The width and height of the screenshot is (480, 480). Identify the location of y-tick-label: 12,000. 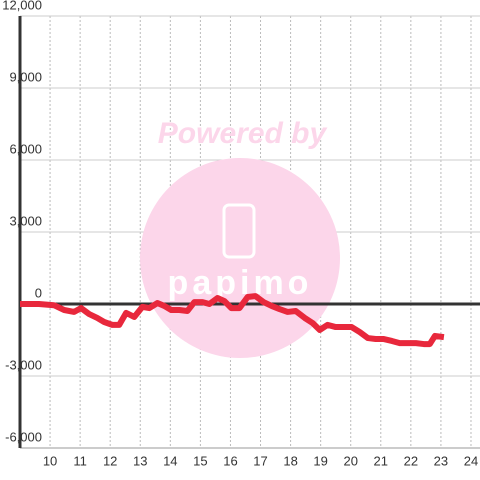
(22, 6).